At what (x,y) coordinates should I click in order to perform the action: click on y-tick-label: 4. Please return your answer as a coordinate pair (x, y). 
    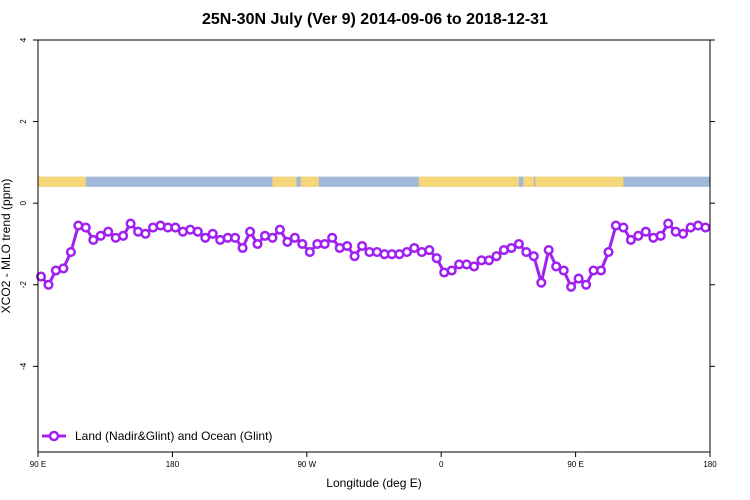
    Looking at the image, I should click on (23, 39).